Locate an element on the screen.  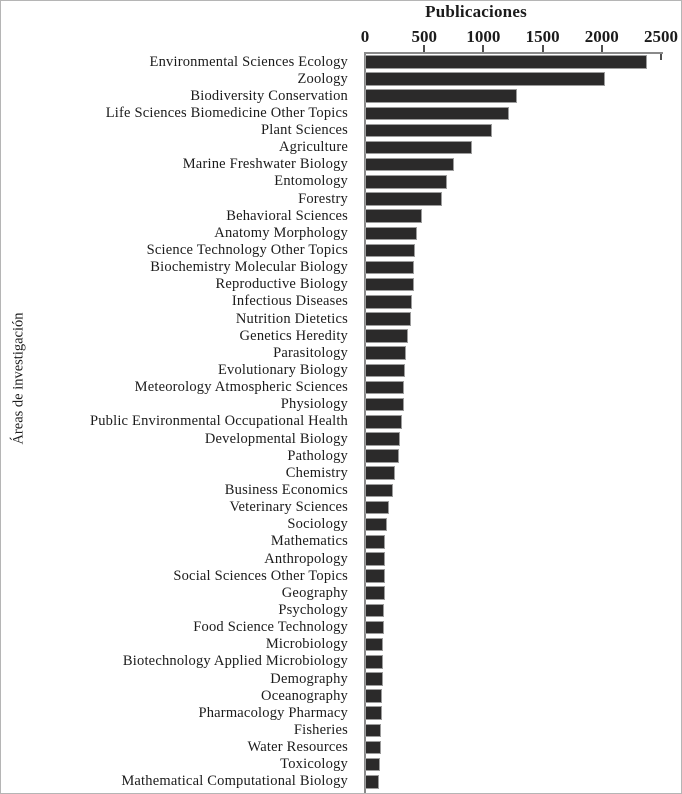
bar-row: Toxicology is located at coordinates (341, 764).